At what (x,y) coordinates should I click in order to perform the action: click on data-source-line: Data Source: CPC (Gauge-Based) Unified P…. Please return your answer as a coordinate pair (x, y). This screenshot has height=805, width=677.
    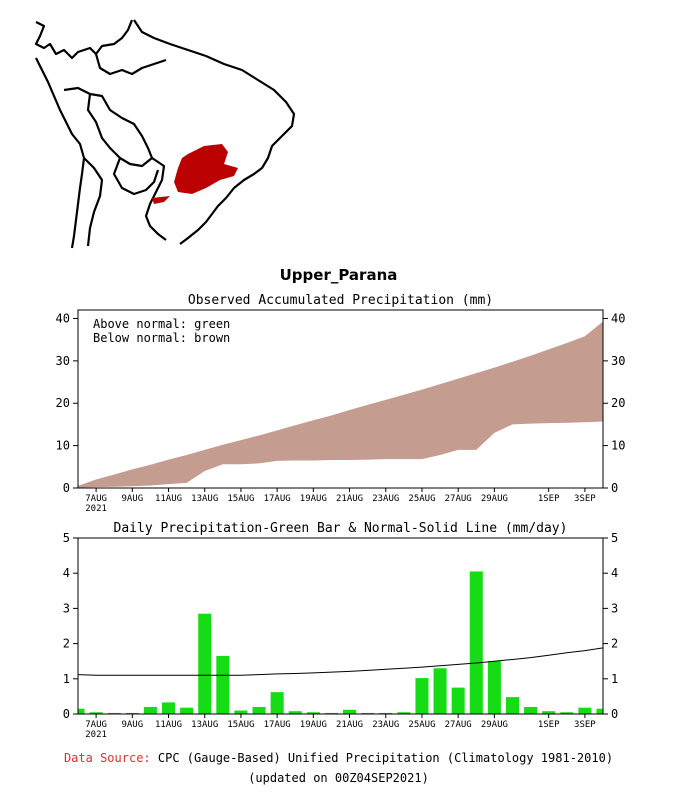
    Looking at the image, I should click on (338, 758).